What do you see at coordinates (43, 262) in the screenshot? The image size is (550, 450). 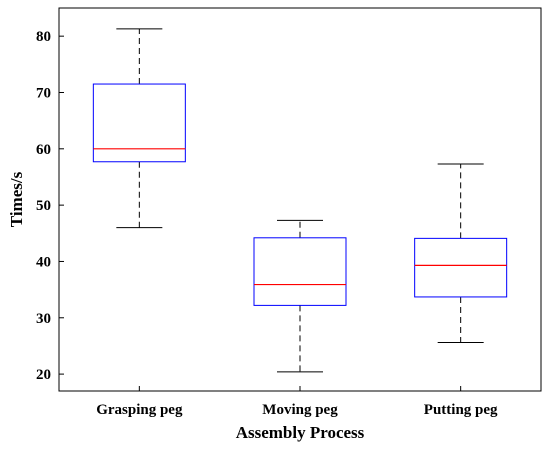 I see `y-tick-label: 40` at bounding box center [43, 262].